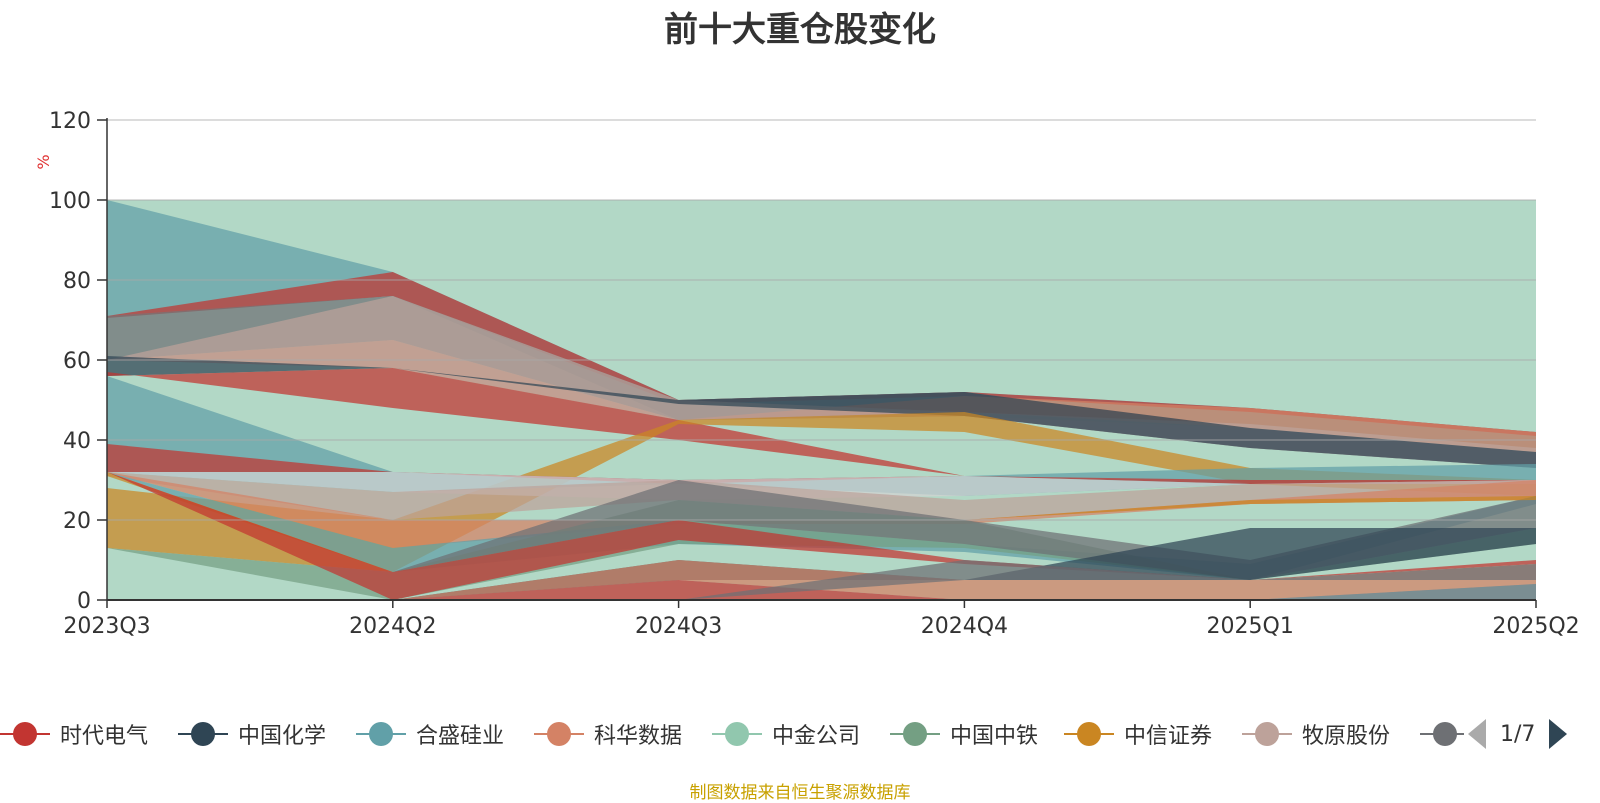  I want to click on legend-label: 牧原股份, so click(1346, 736).